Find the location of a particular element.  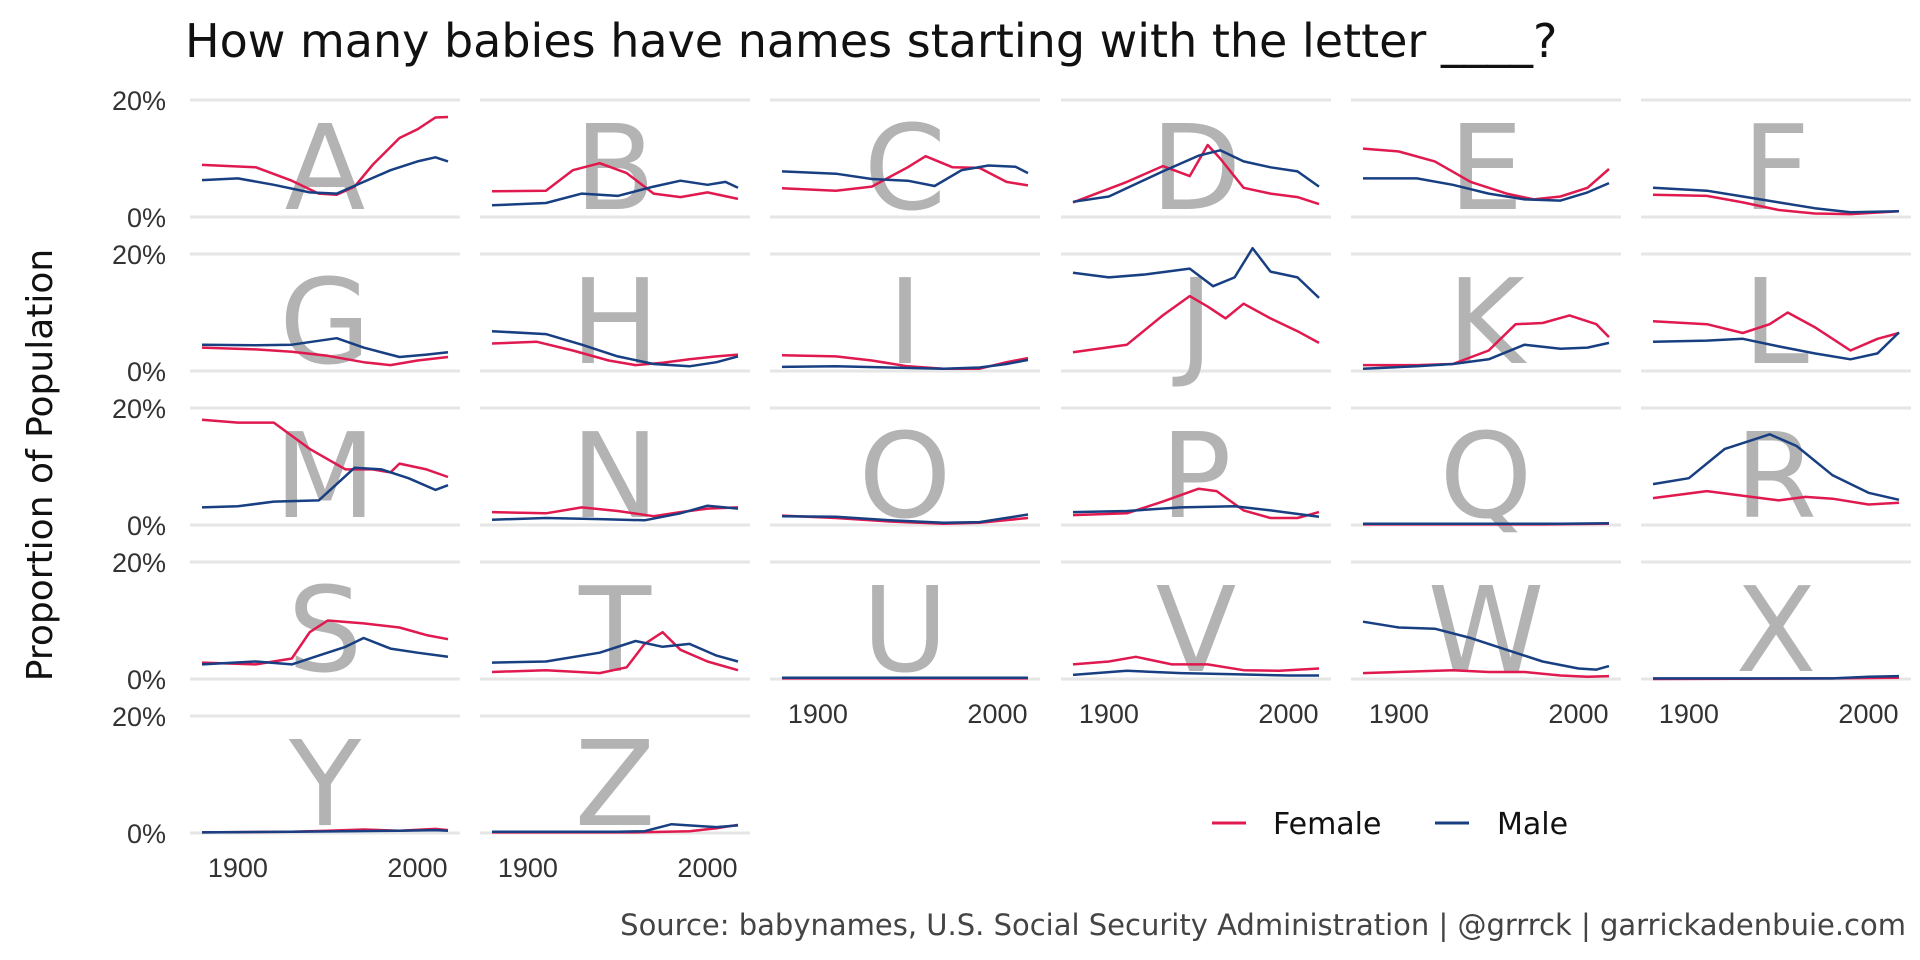

legend-female-label: Female is located at coordinates (1327, 824).